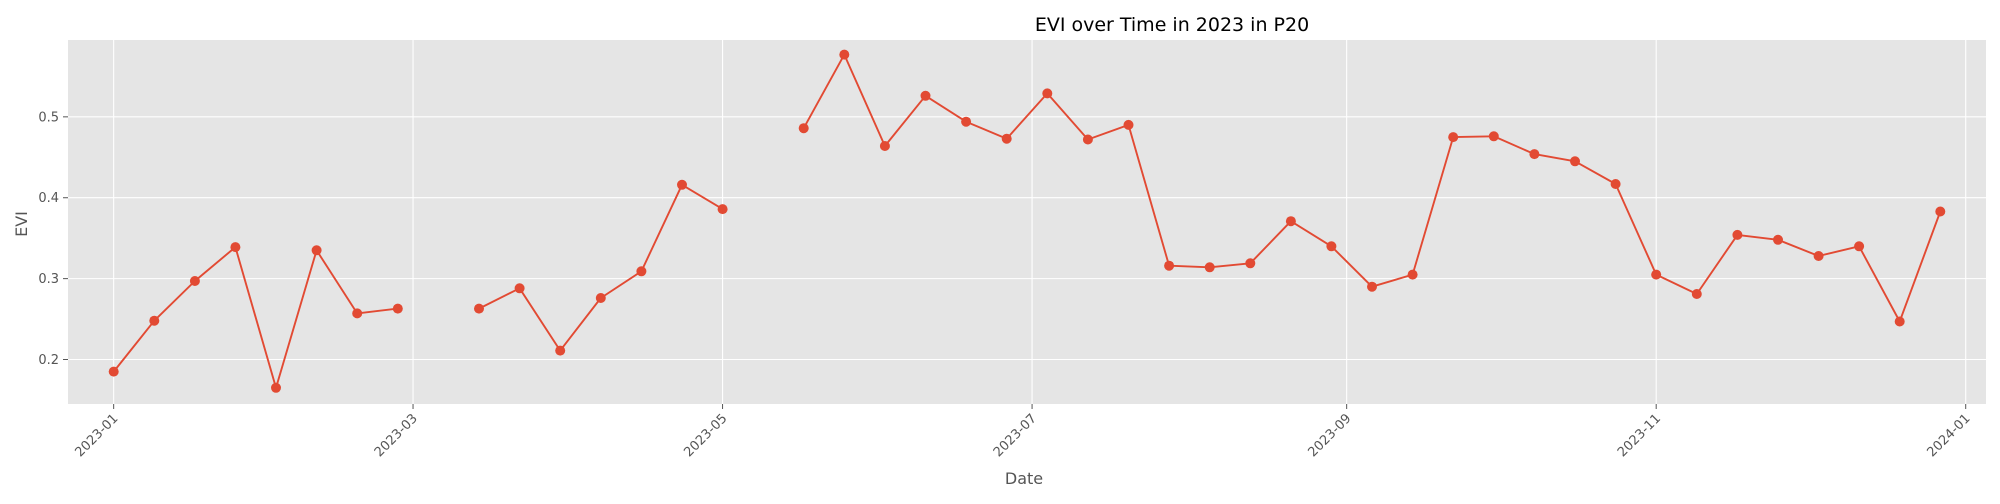 The height and width of the screenshot is (504, 2000). I want to click on y-tick-label: 0.5, so click(48, 117).